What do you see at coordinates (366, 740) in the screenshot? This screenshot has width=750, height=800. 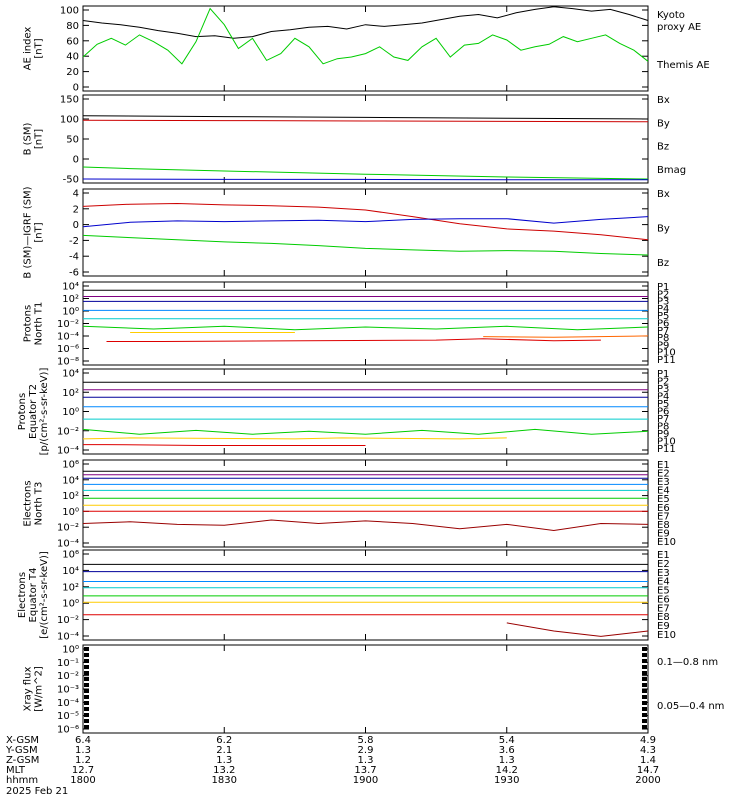 I see `footer-row-value: 5.8` at bounding box center [366, 740].